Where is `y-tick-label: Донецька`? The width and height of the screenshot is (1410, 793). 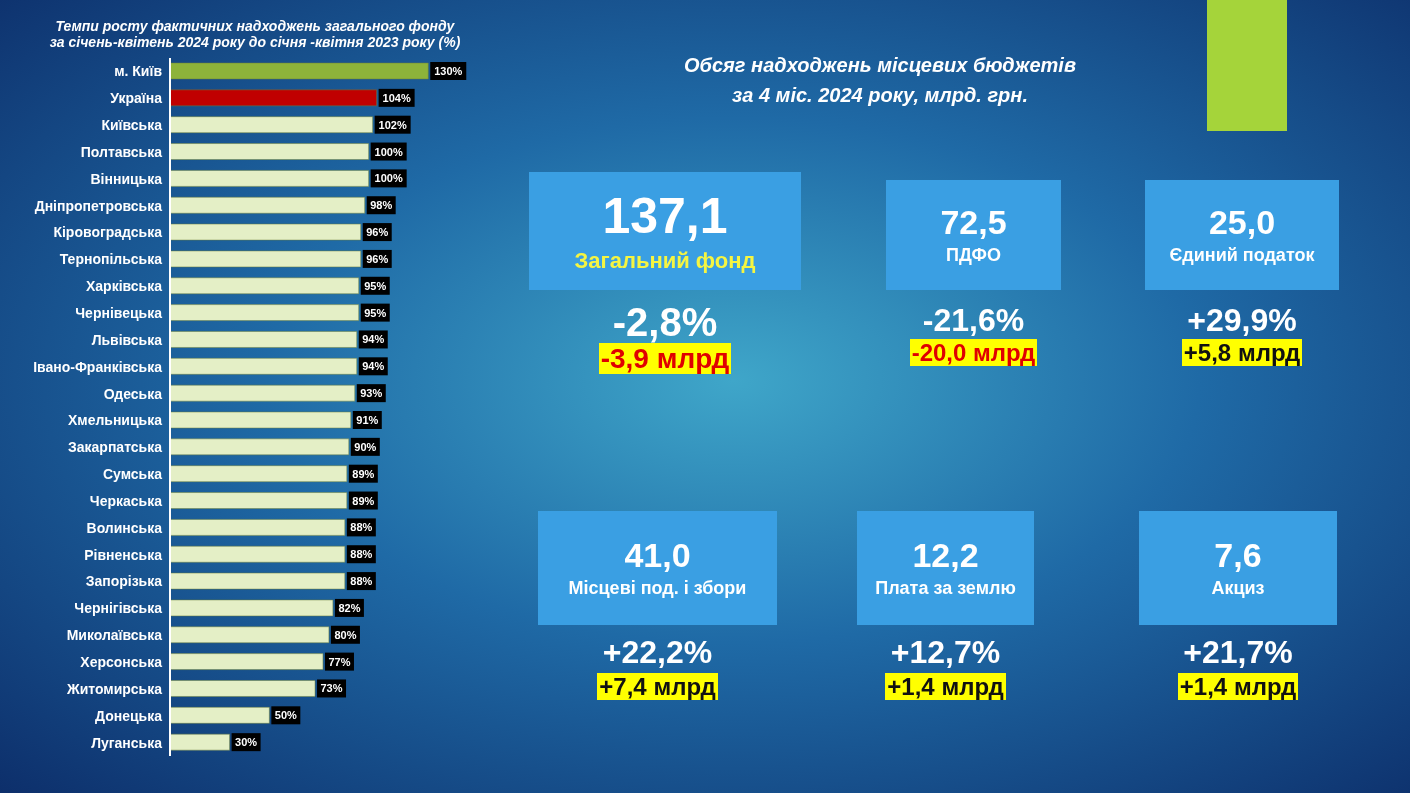 y-tick-label: Донецька is located at coordinates (129, 715).